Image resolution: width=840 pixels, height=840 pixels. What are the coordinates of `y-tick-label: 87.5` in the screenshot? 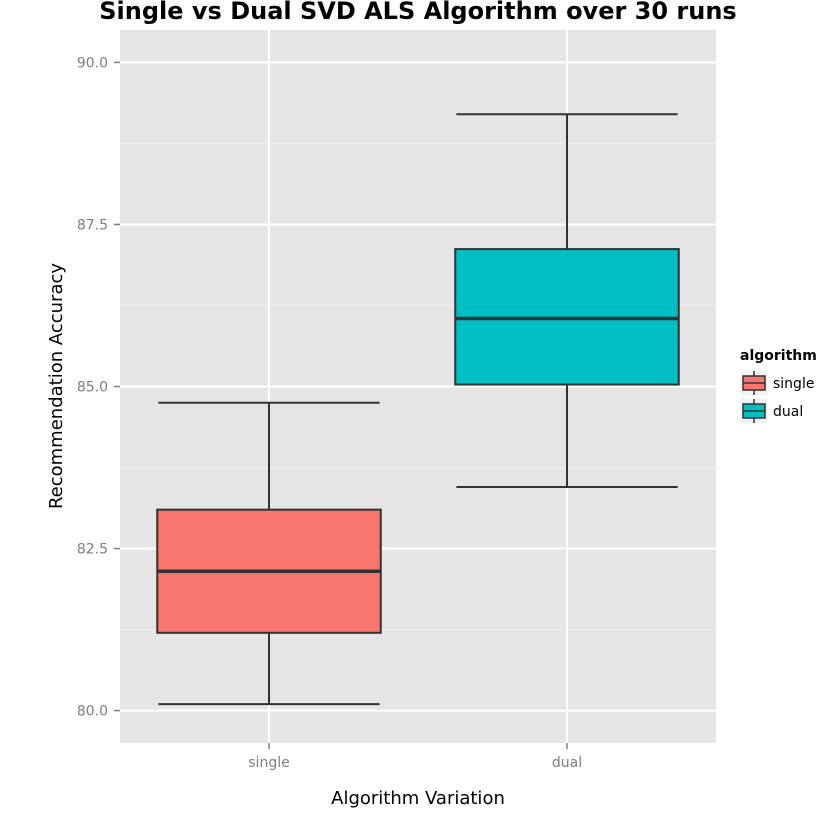 It's located at (92, 225).